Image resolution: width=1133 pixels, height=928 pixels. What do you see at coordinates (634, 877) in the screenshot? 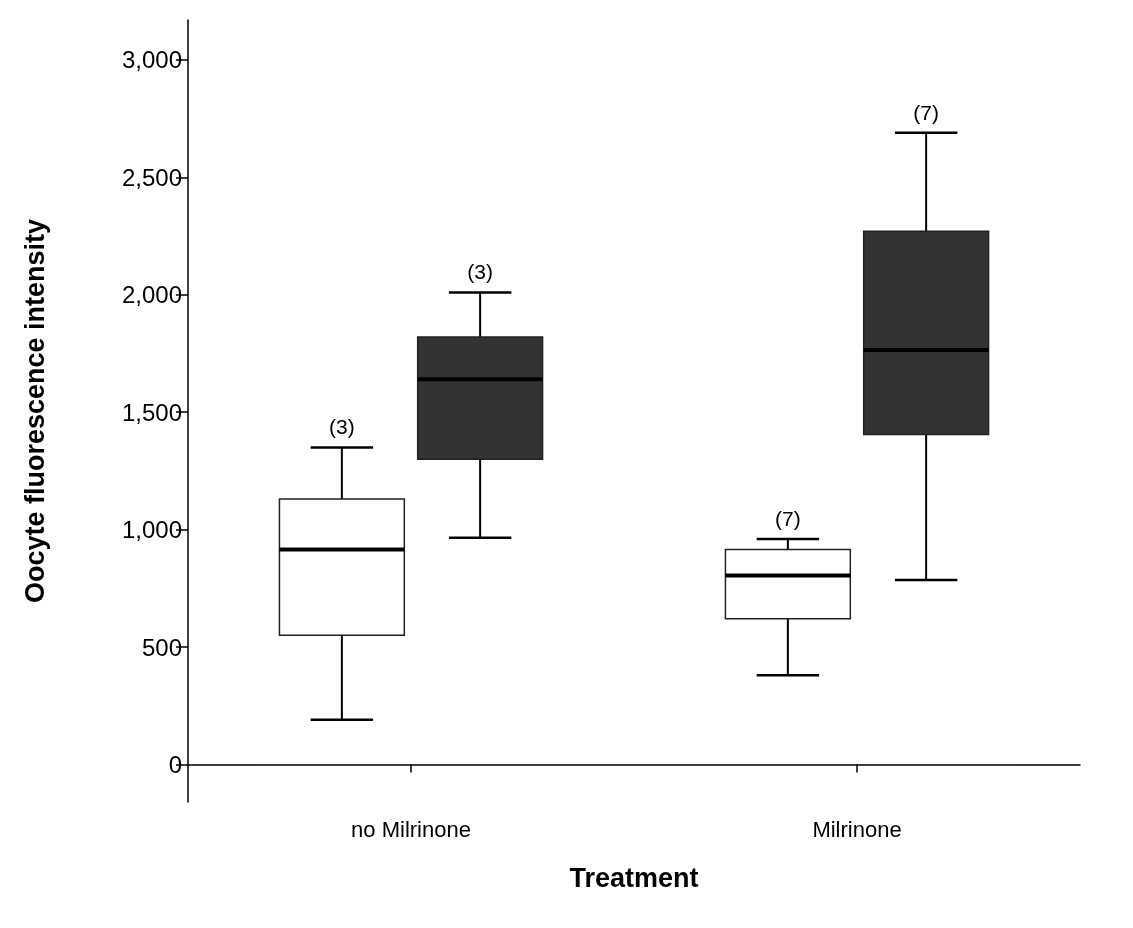
I see `x-axis-title: Treatment` at bounding box center [634, 877].